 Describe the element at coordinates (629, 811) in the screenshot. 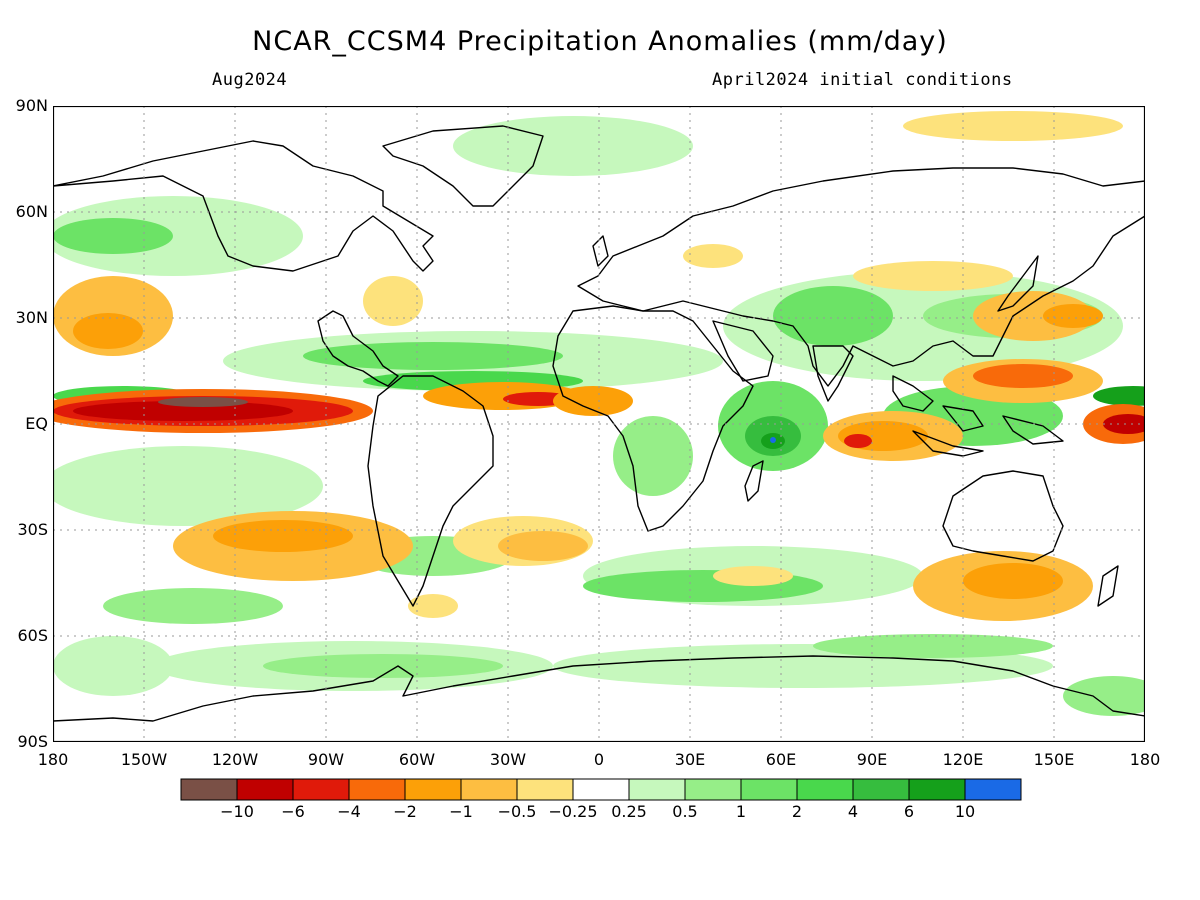

I see `colorbar-label: 0.25` at that location.